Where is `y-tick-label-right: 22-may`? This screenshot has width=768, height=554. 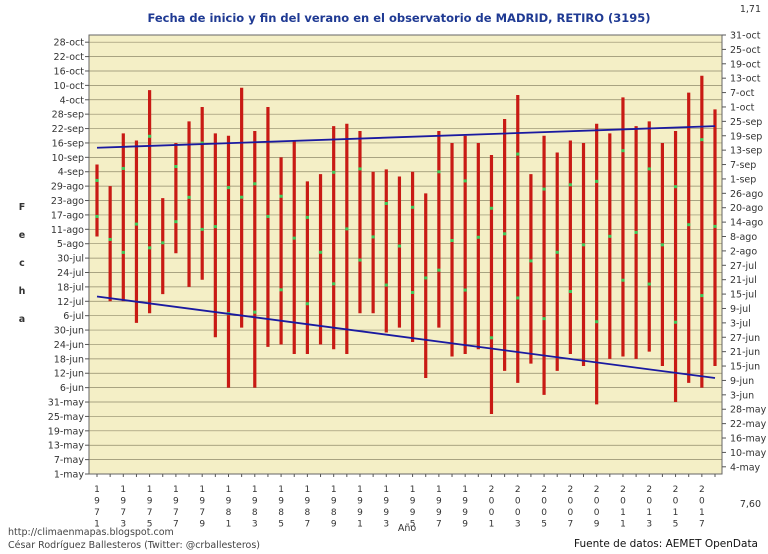 y-tick-label-right: 22-may is located at coordinates (748, 424).